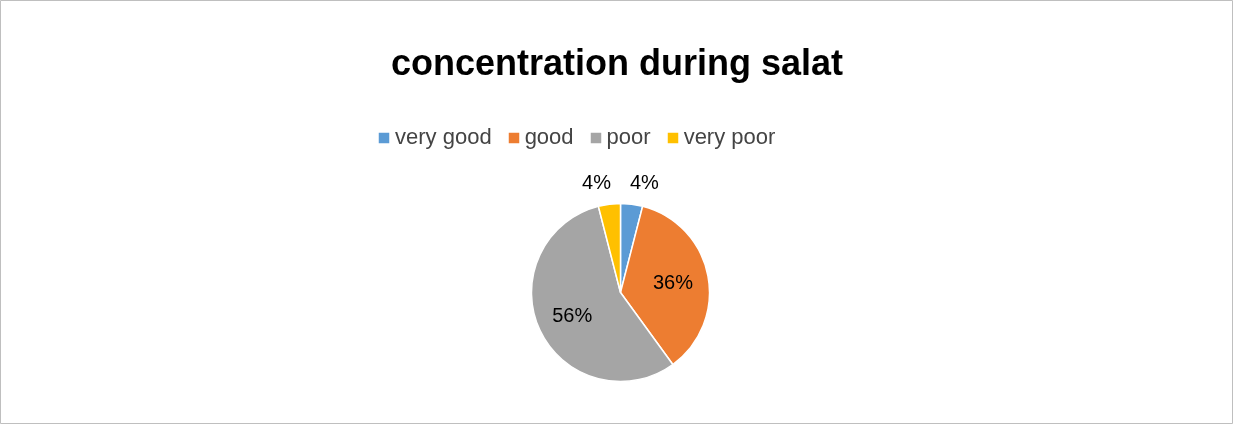 The width and height of the screenshot is (1233, 424). I want to click on legend-label: very poor, so click(729, 137).